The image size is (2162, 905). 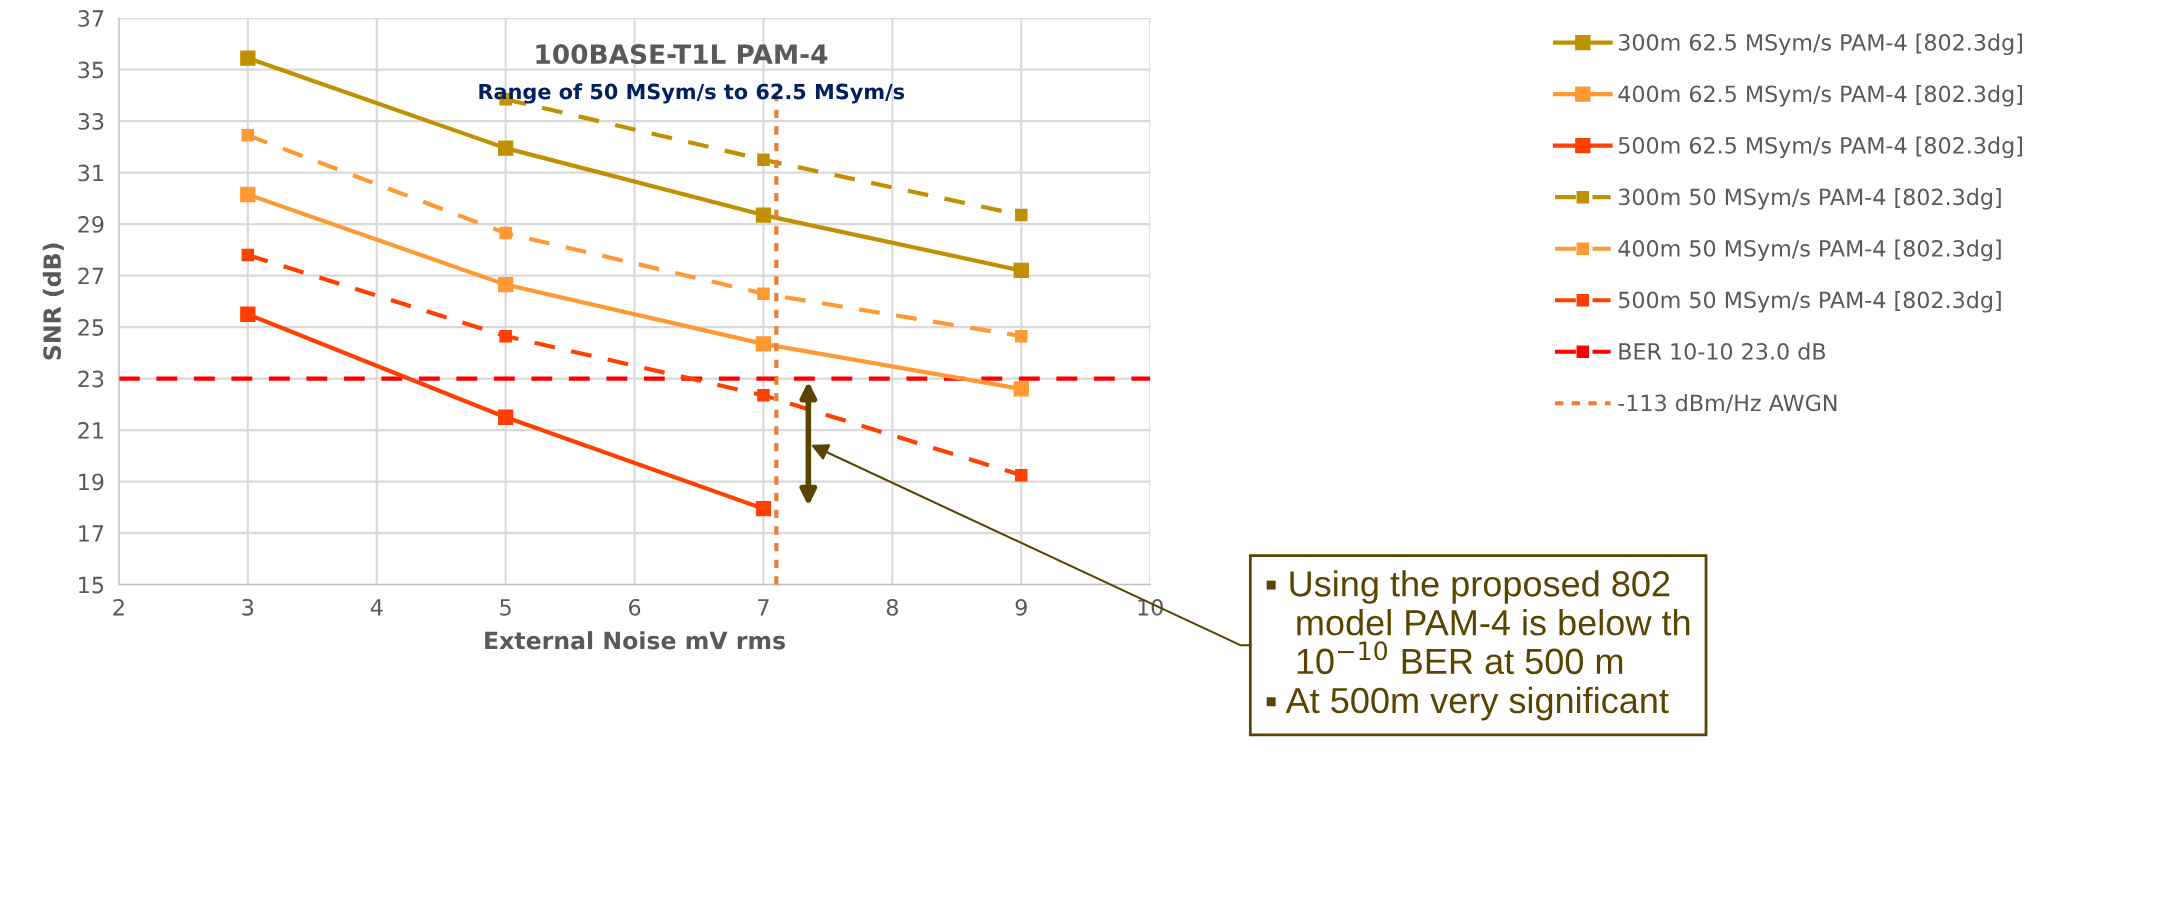 I want to click on x-axis-title: External Noise mV rms, so click(x=635, y=640).